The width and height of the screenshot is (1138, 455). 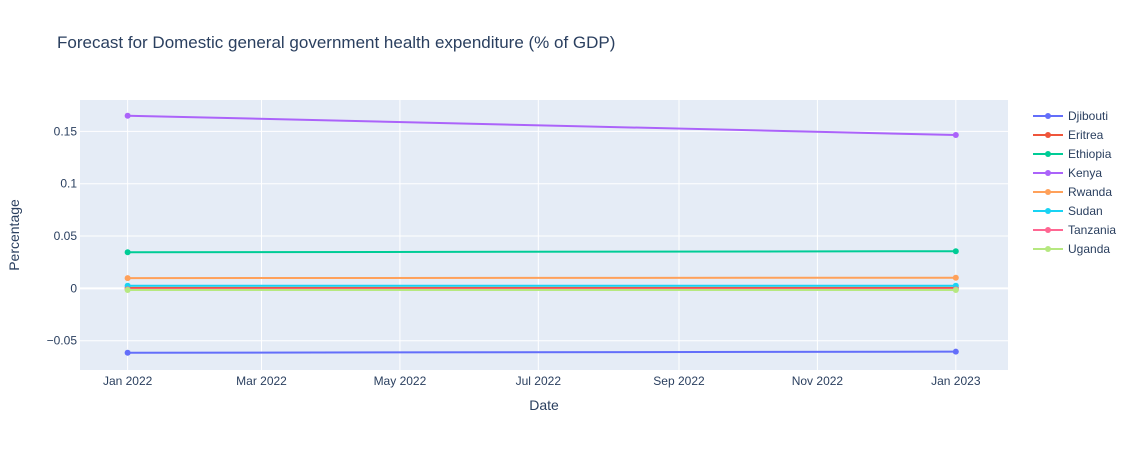 I want to click on x-axis-title: Date, so click(x=544, y=405).